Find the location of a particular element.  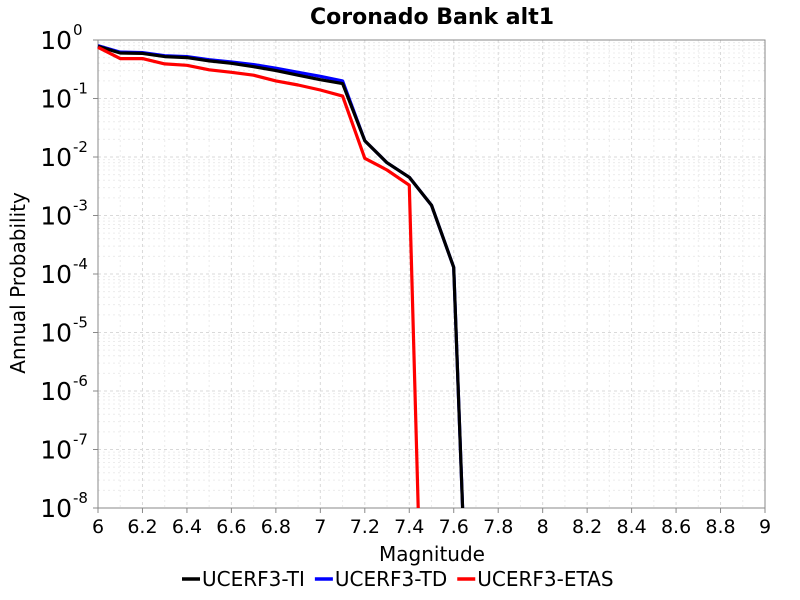

legend-label: UCERF3-ETAS is located at coordinates (545, 579).